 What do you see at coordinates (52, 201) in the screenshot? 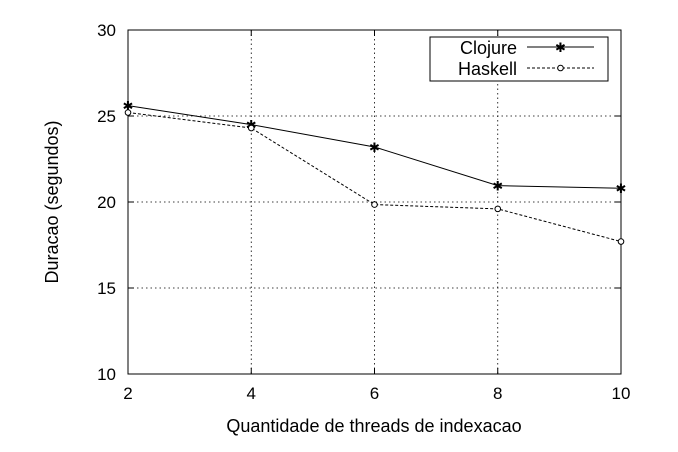
I see `y-axis-label: Duracao (segundos)` at bounding box center [52, 201].